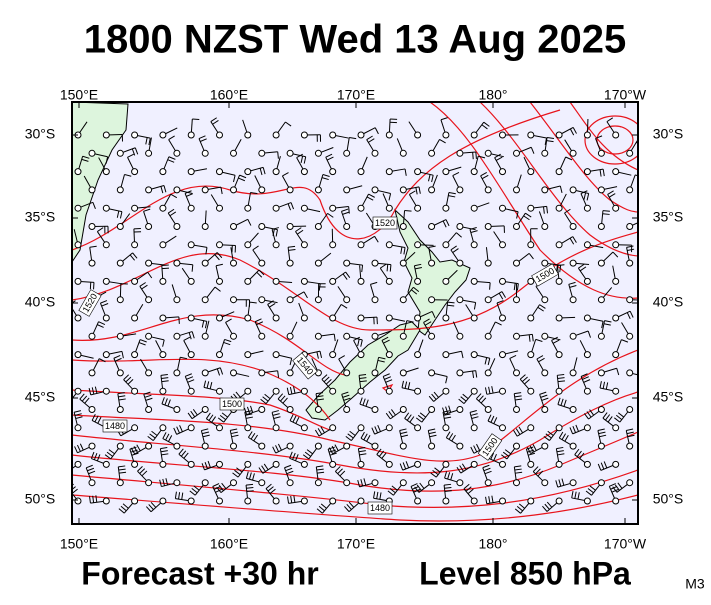 This screenshot has height=605, width=711. I want to click on lat-label: 35°S, so click(40, 217).